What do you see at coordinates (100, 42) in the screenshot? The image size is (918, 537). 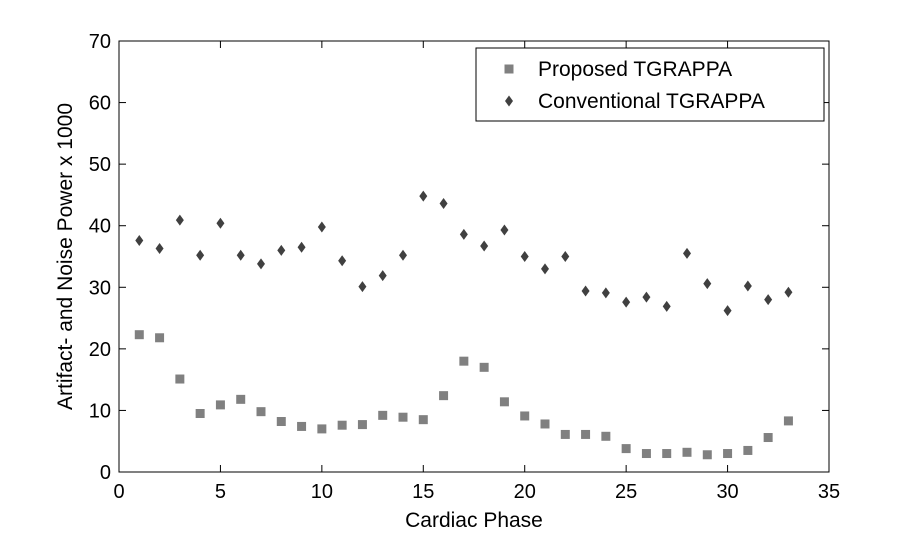 I see `y-tick-label: 70` at bounding box center [100, 42].